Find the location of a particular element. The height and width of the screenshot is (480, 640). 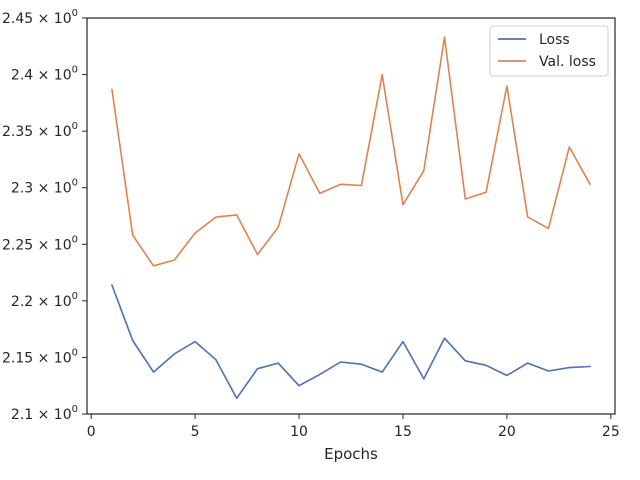

y-tick-label: 2.15 × 100 is located at coordinates (40, 356).